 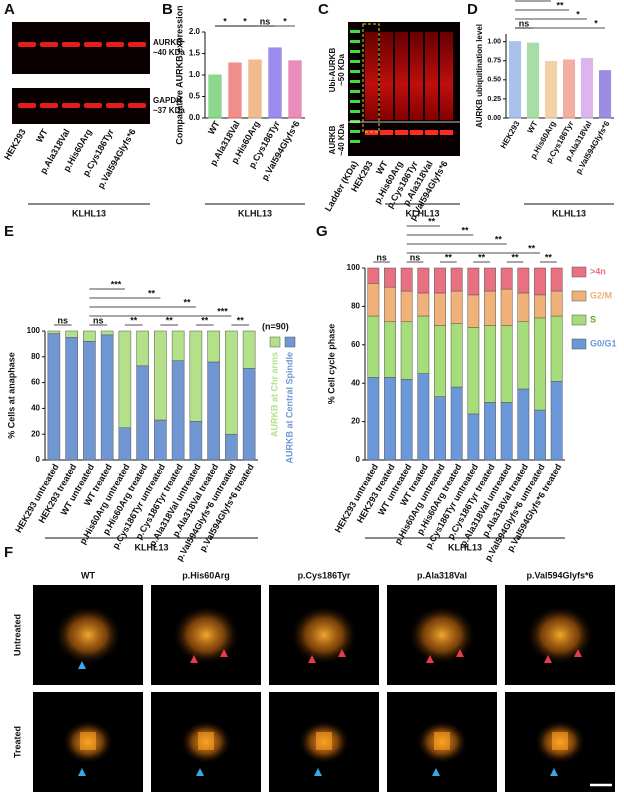 What do you see at coordinates (98, 320) in the screenshot?
I see `sig-label: ns` at bounding box center [98, 320].